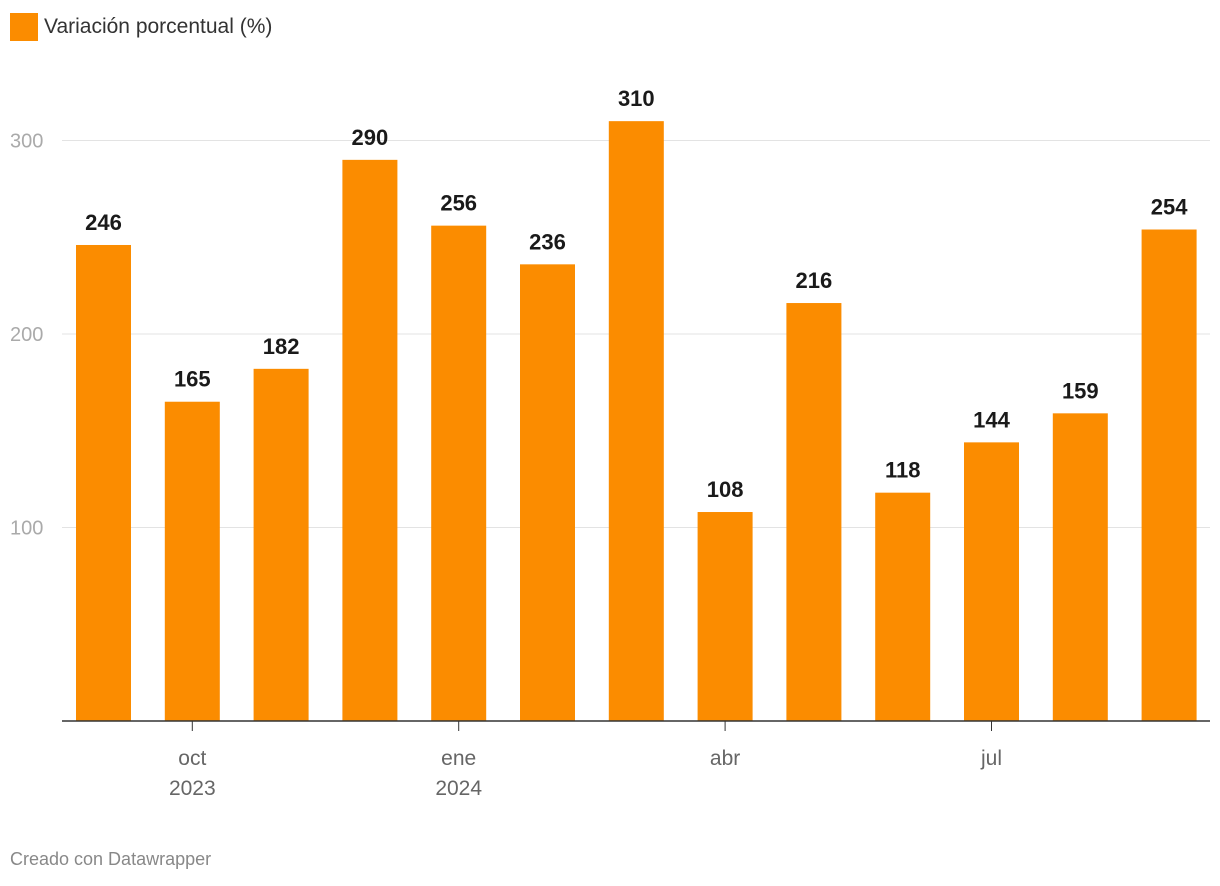 Image resolution: width=1220 pixels, height=886 pixels. What do you see at coordinates (26, 142) in the screenshot?
I see `y-tick-label: 300` at bounding box center [26, 142].